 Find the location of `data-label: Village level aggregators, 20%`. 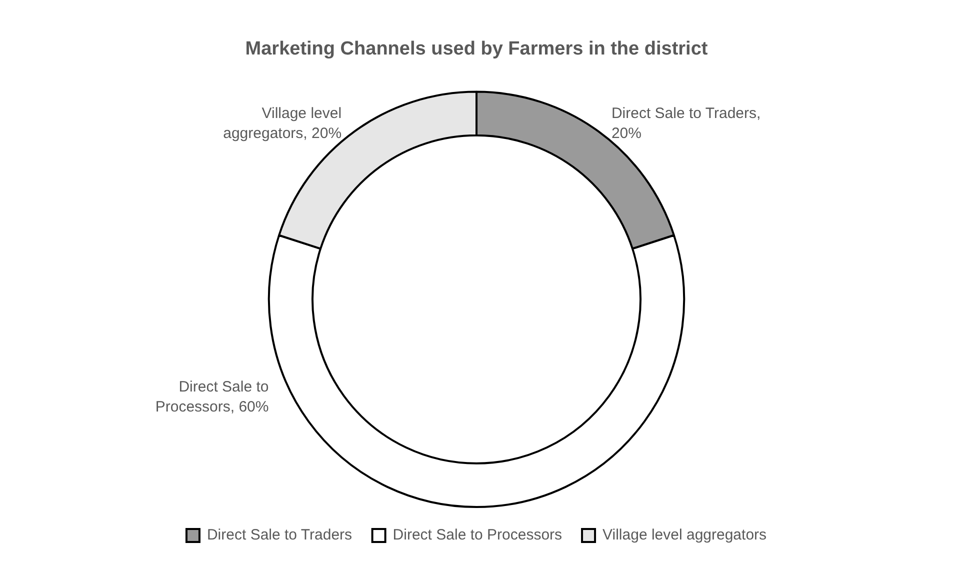

data-label: Village level aggregators, 20% is located at coordinates (282, 123).